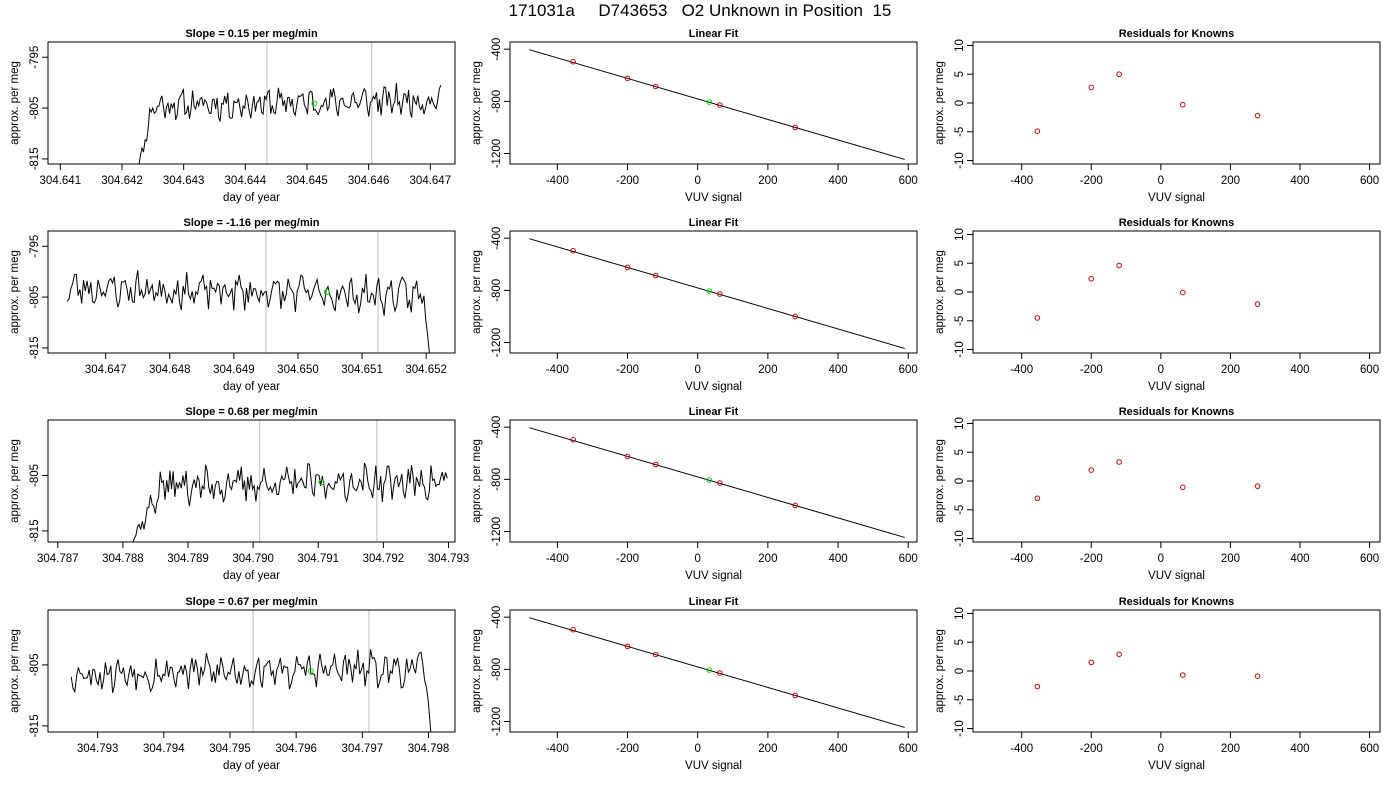  Describe the element at coordinates (123, 559) in the screenshot. I see `x-tick-label: 304.788` at that location.